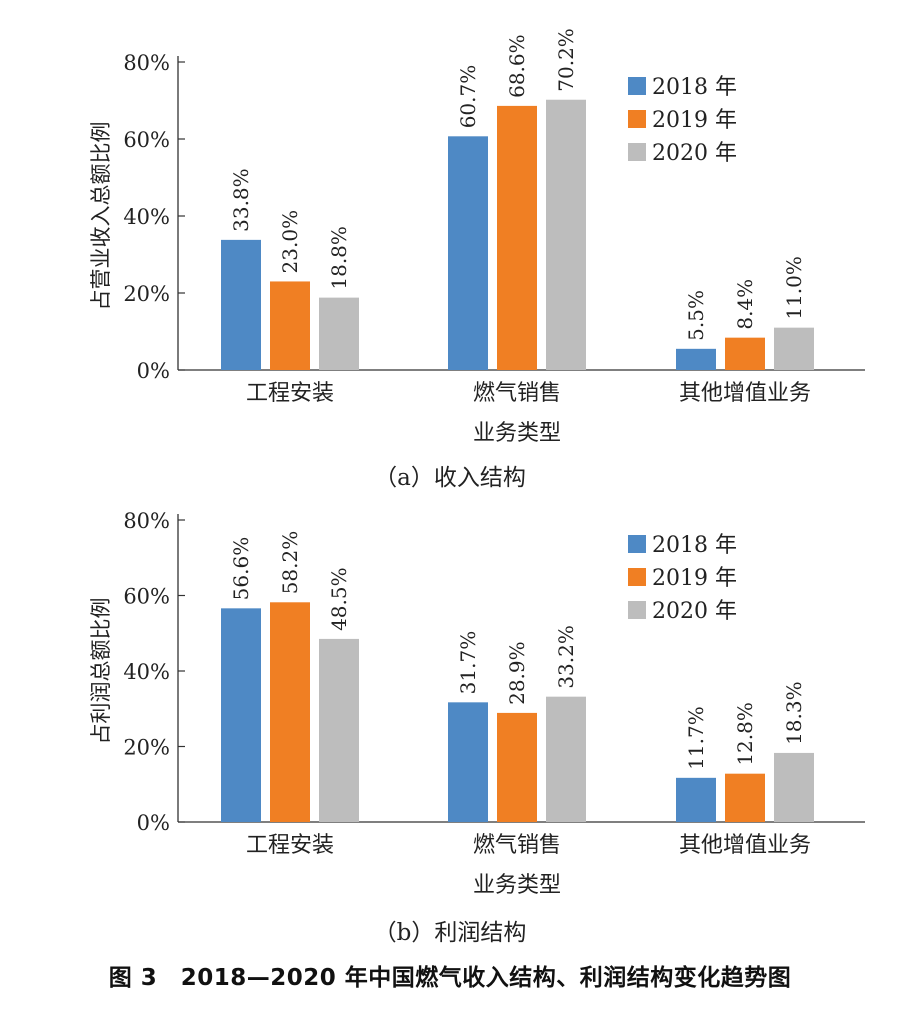 This screenshot has width=900, height=1026. Describe the element at coordinates (694, 87) in the screenshot. I see `revenue-legend-label: 2018 年` at that location.